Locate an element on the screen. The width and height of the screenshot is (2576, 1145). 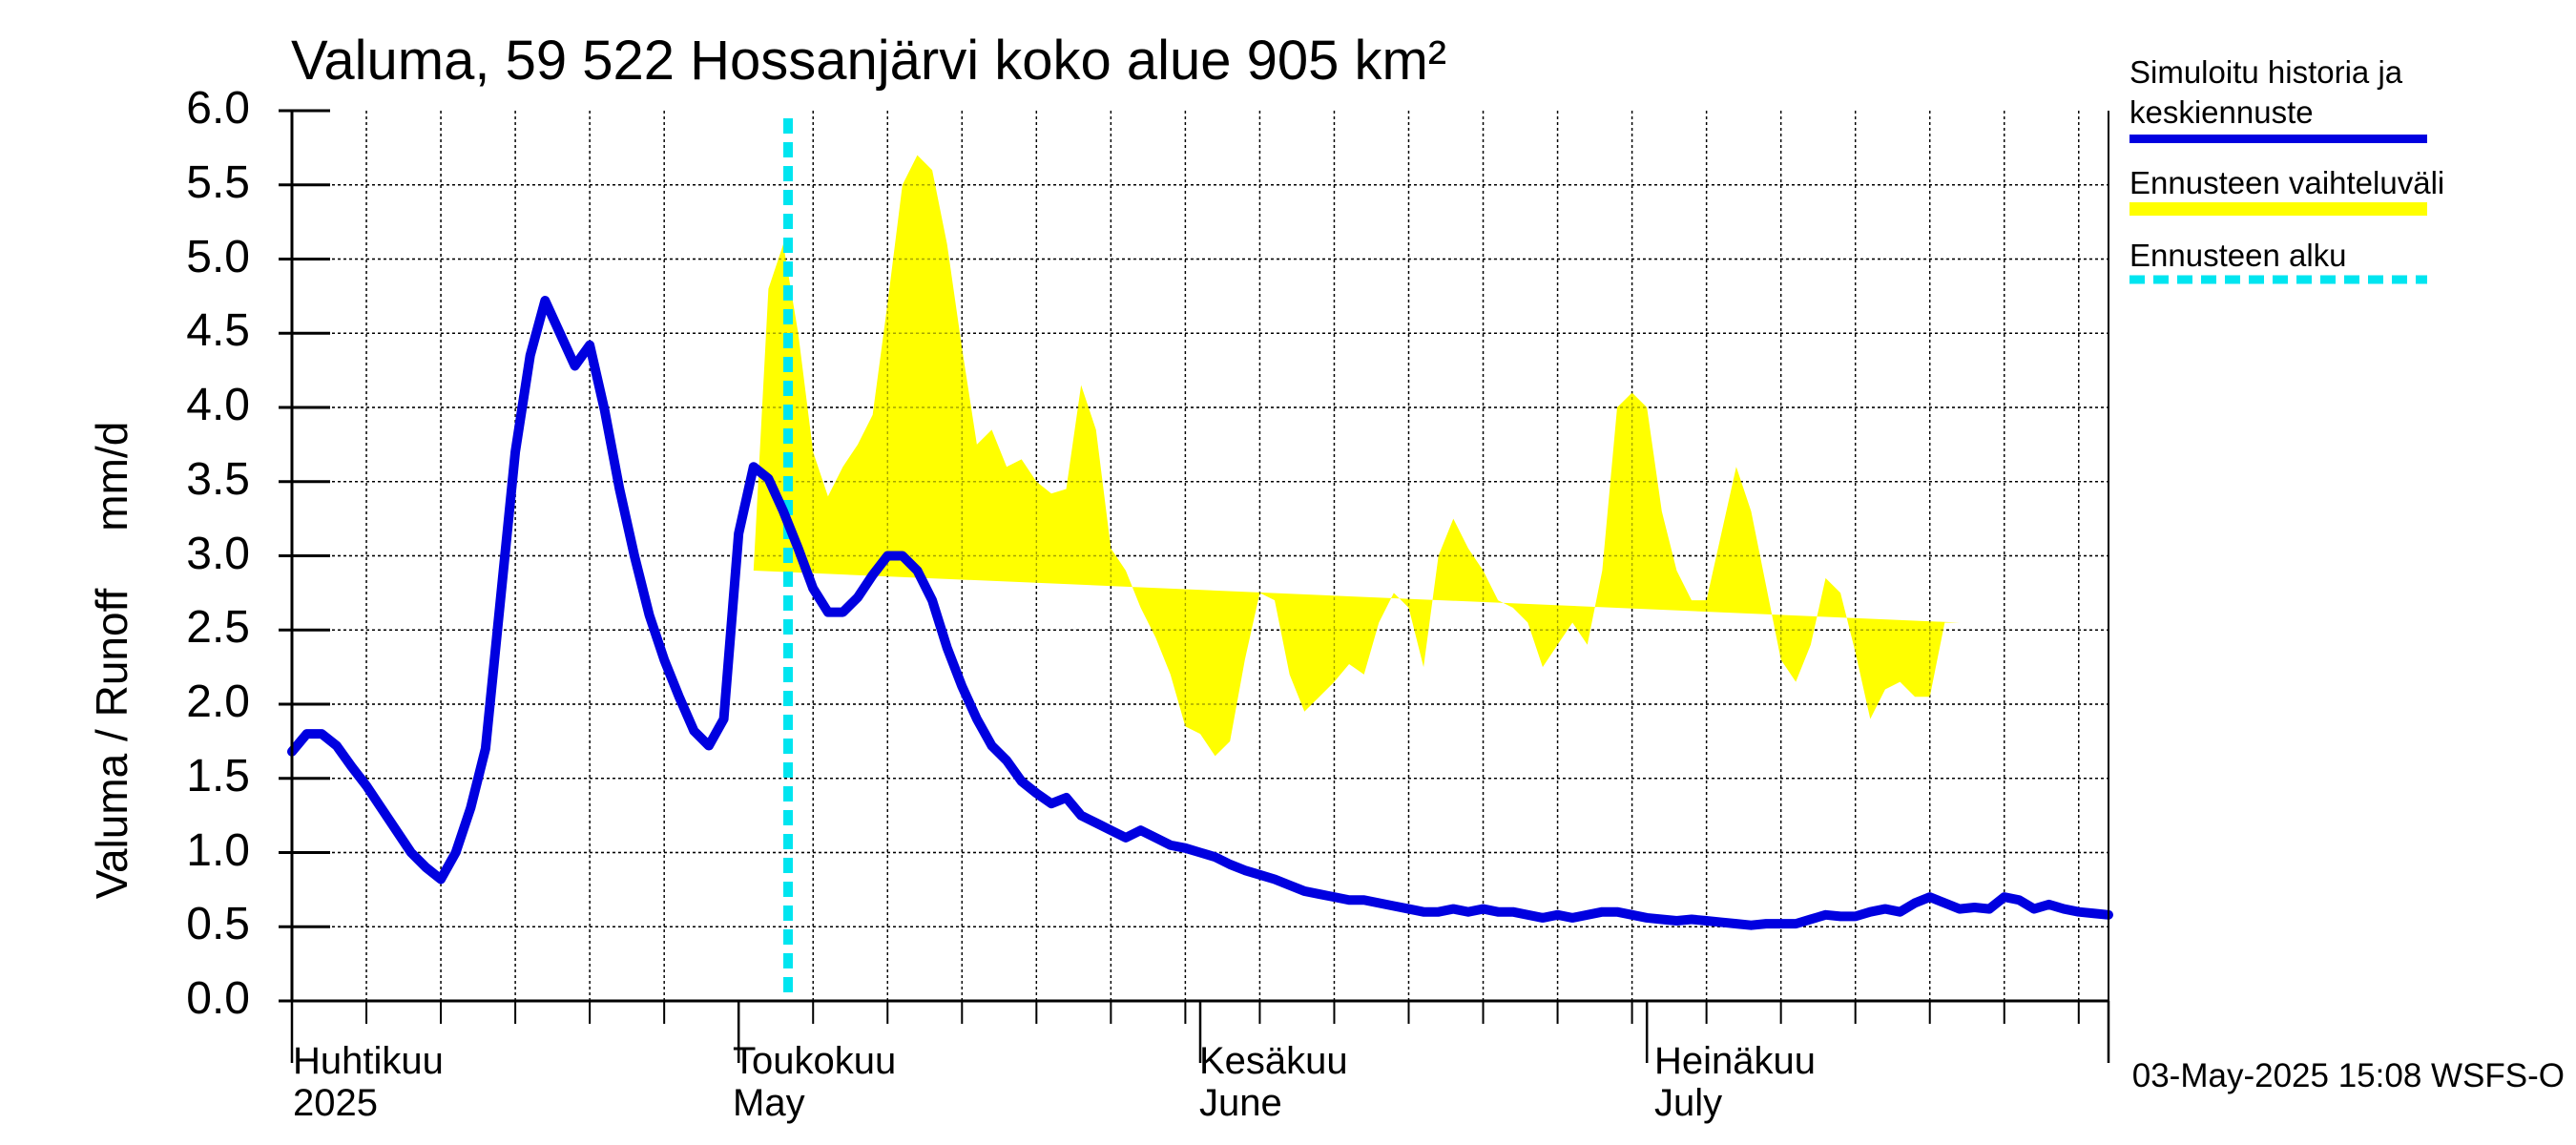
y-tick-label: 1.0 is located at coordinates (218, 850).